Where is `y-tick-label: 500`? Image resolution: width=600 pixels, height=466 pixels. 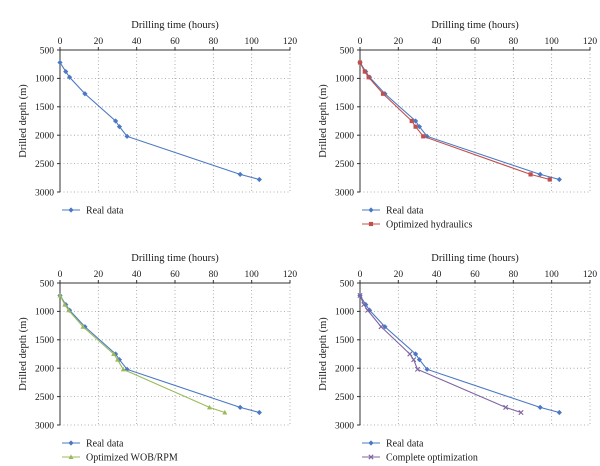
y-tick-label: 500 is located at coordinates (347, 51).